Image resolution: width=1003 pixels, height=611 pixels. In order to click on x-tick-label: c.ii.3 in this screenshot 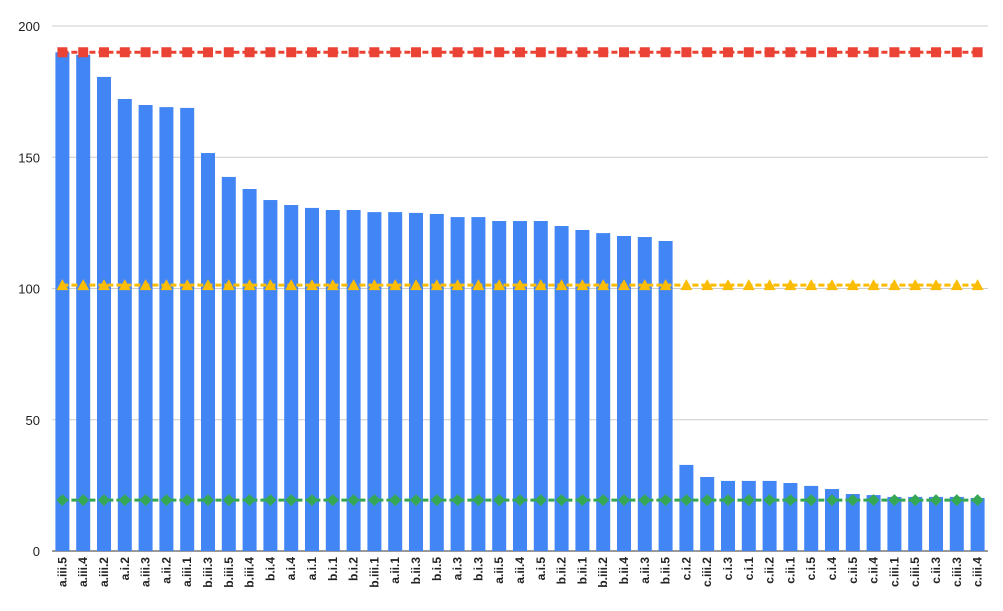, I will do `click(936, 570)`.